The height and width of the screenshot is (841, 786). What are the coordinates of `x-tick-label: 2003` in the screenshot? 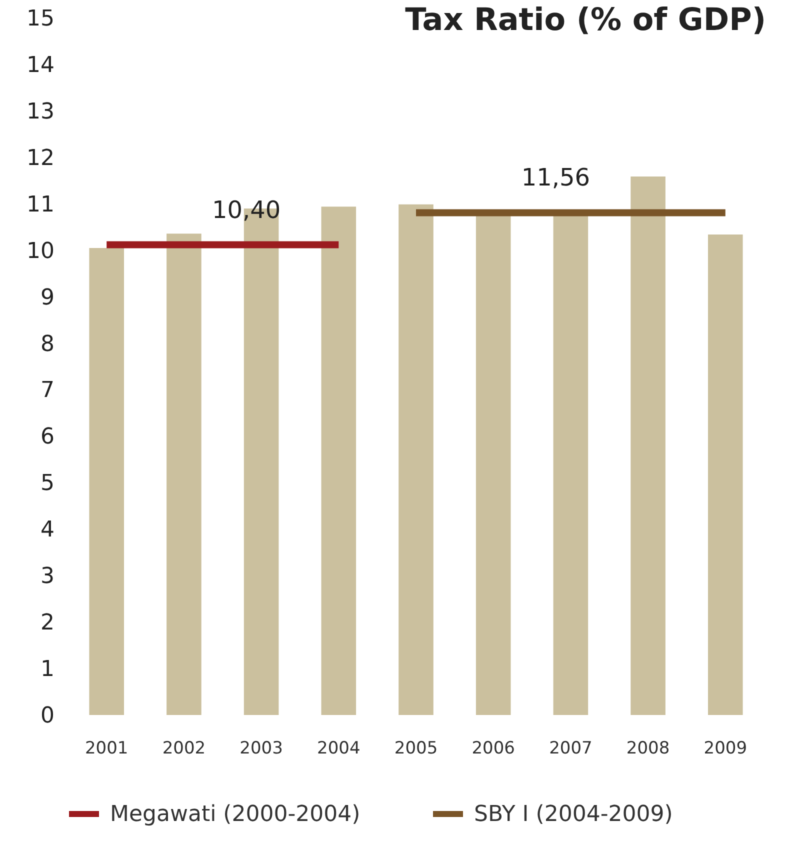 It's located at (261, 748).